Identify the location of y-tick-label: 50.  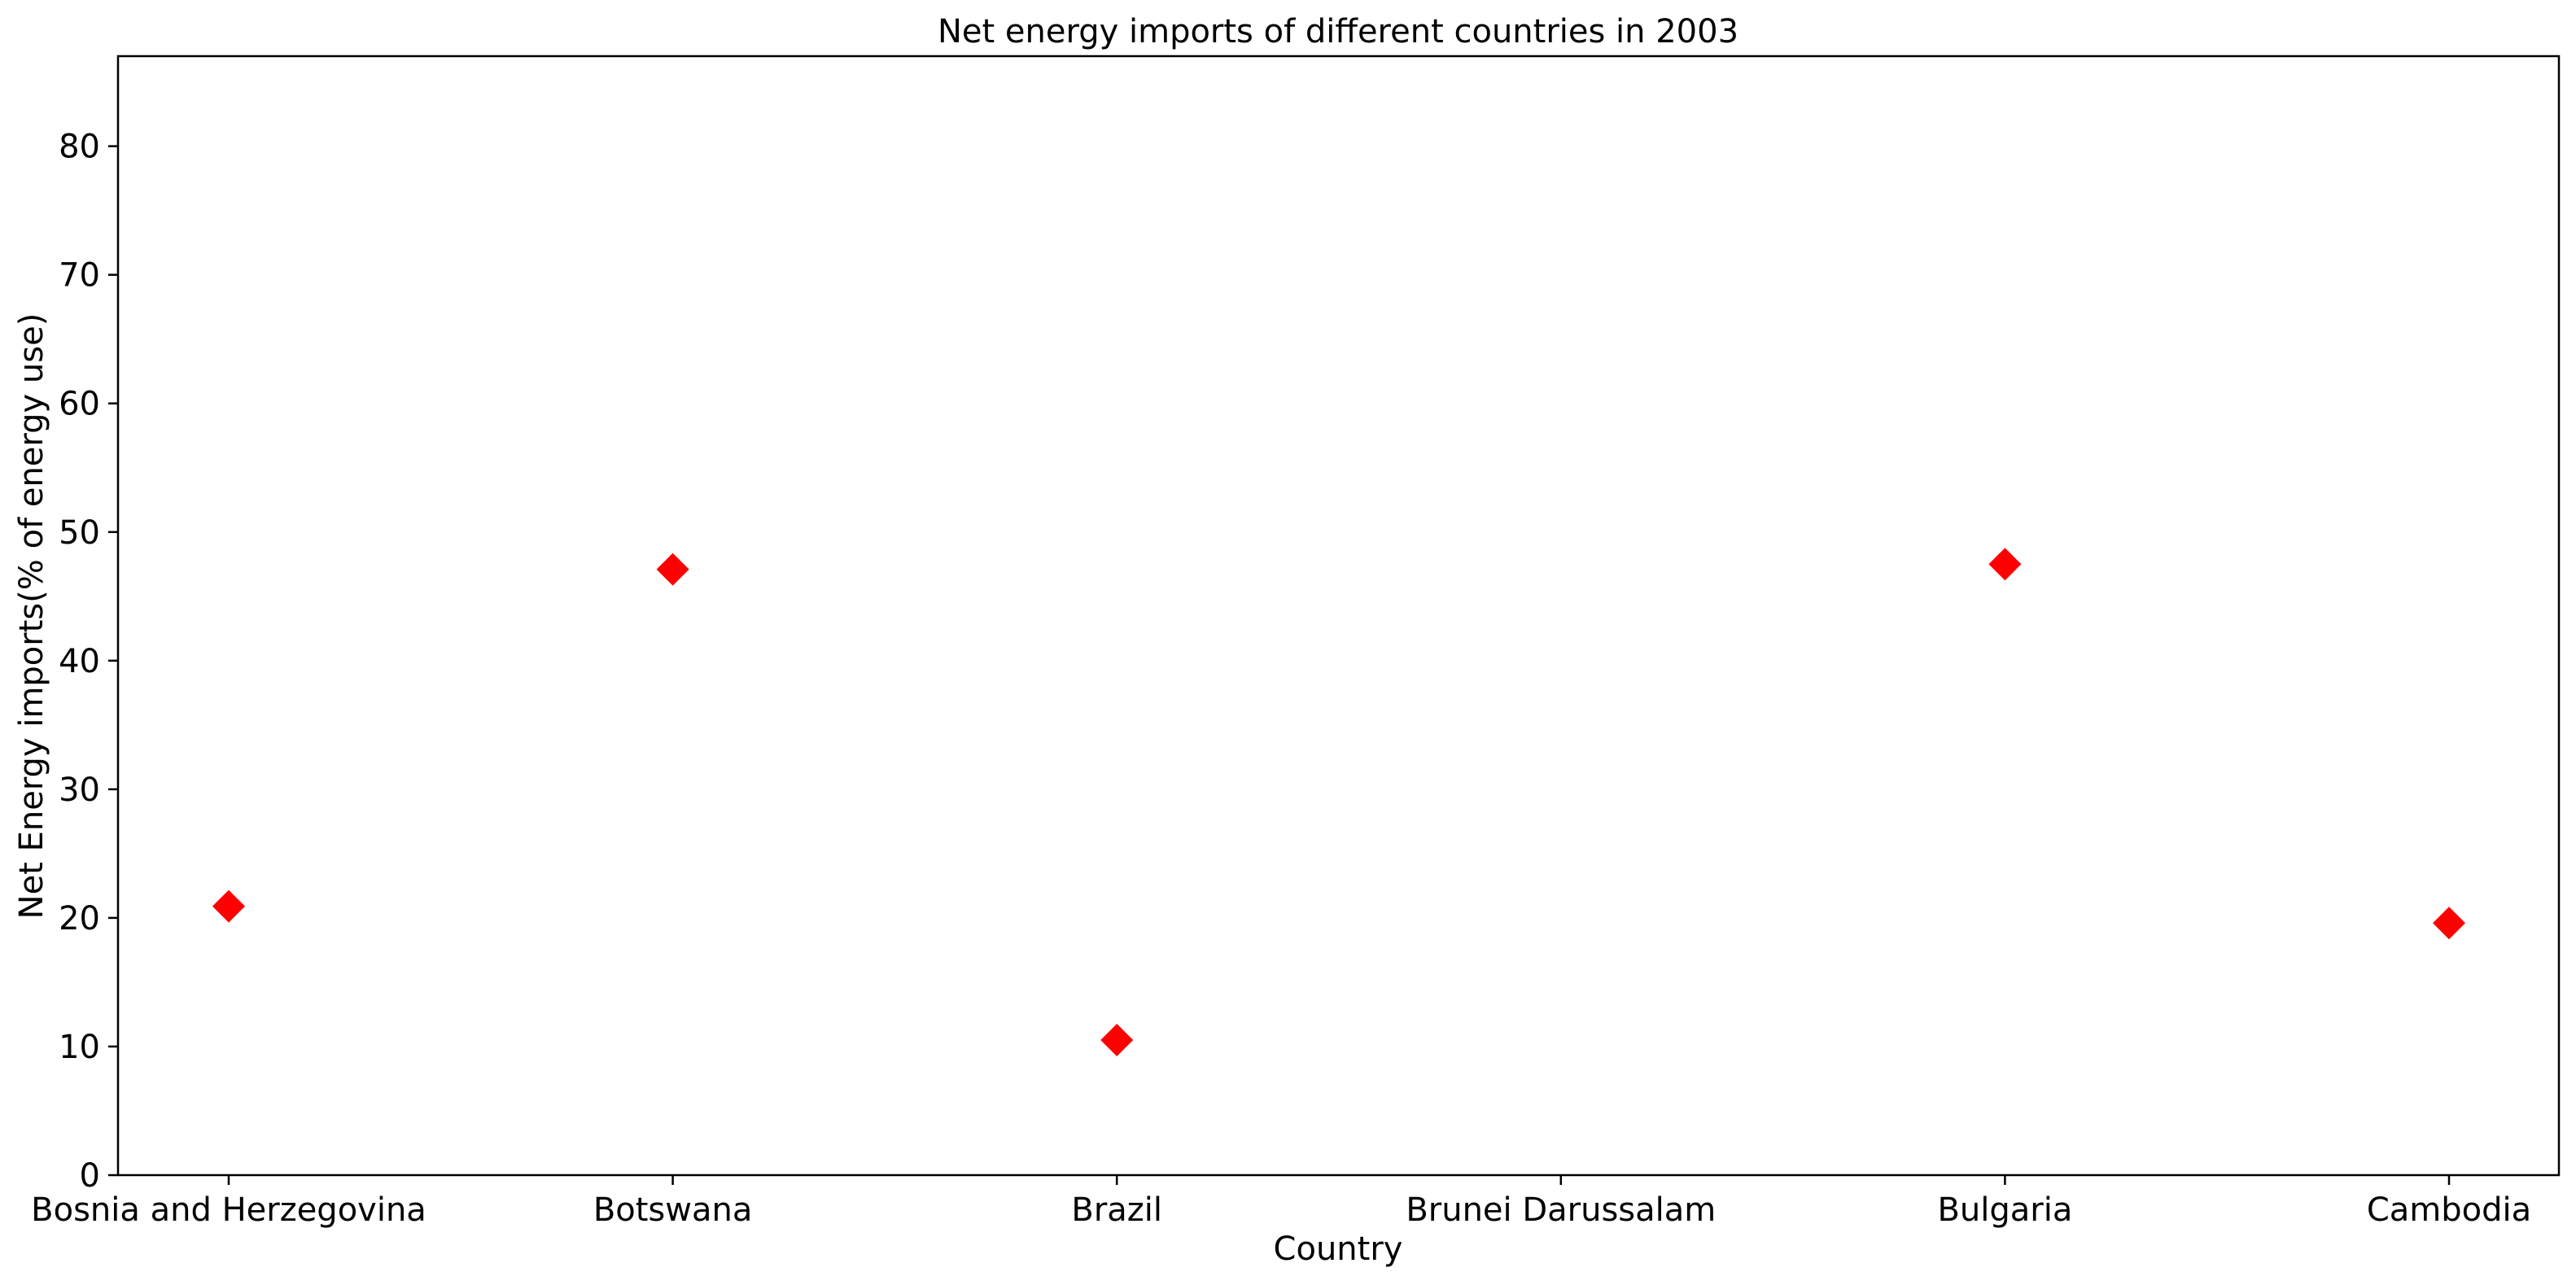
(79, 533).